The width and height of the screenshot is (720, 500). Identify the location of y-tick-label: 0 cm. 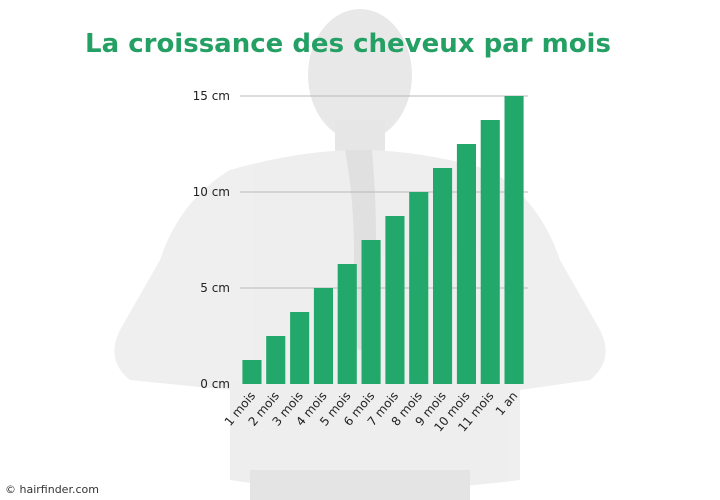
(215, 384).